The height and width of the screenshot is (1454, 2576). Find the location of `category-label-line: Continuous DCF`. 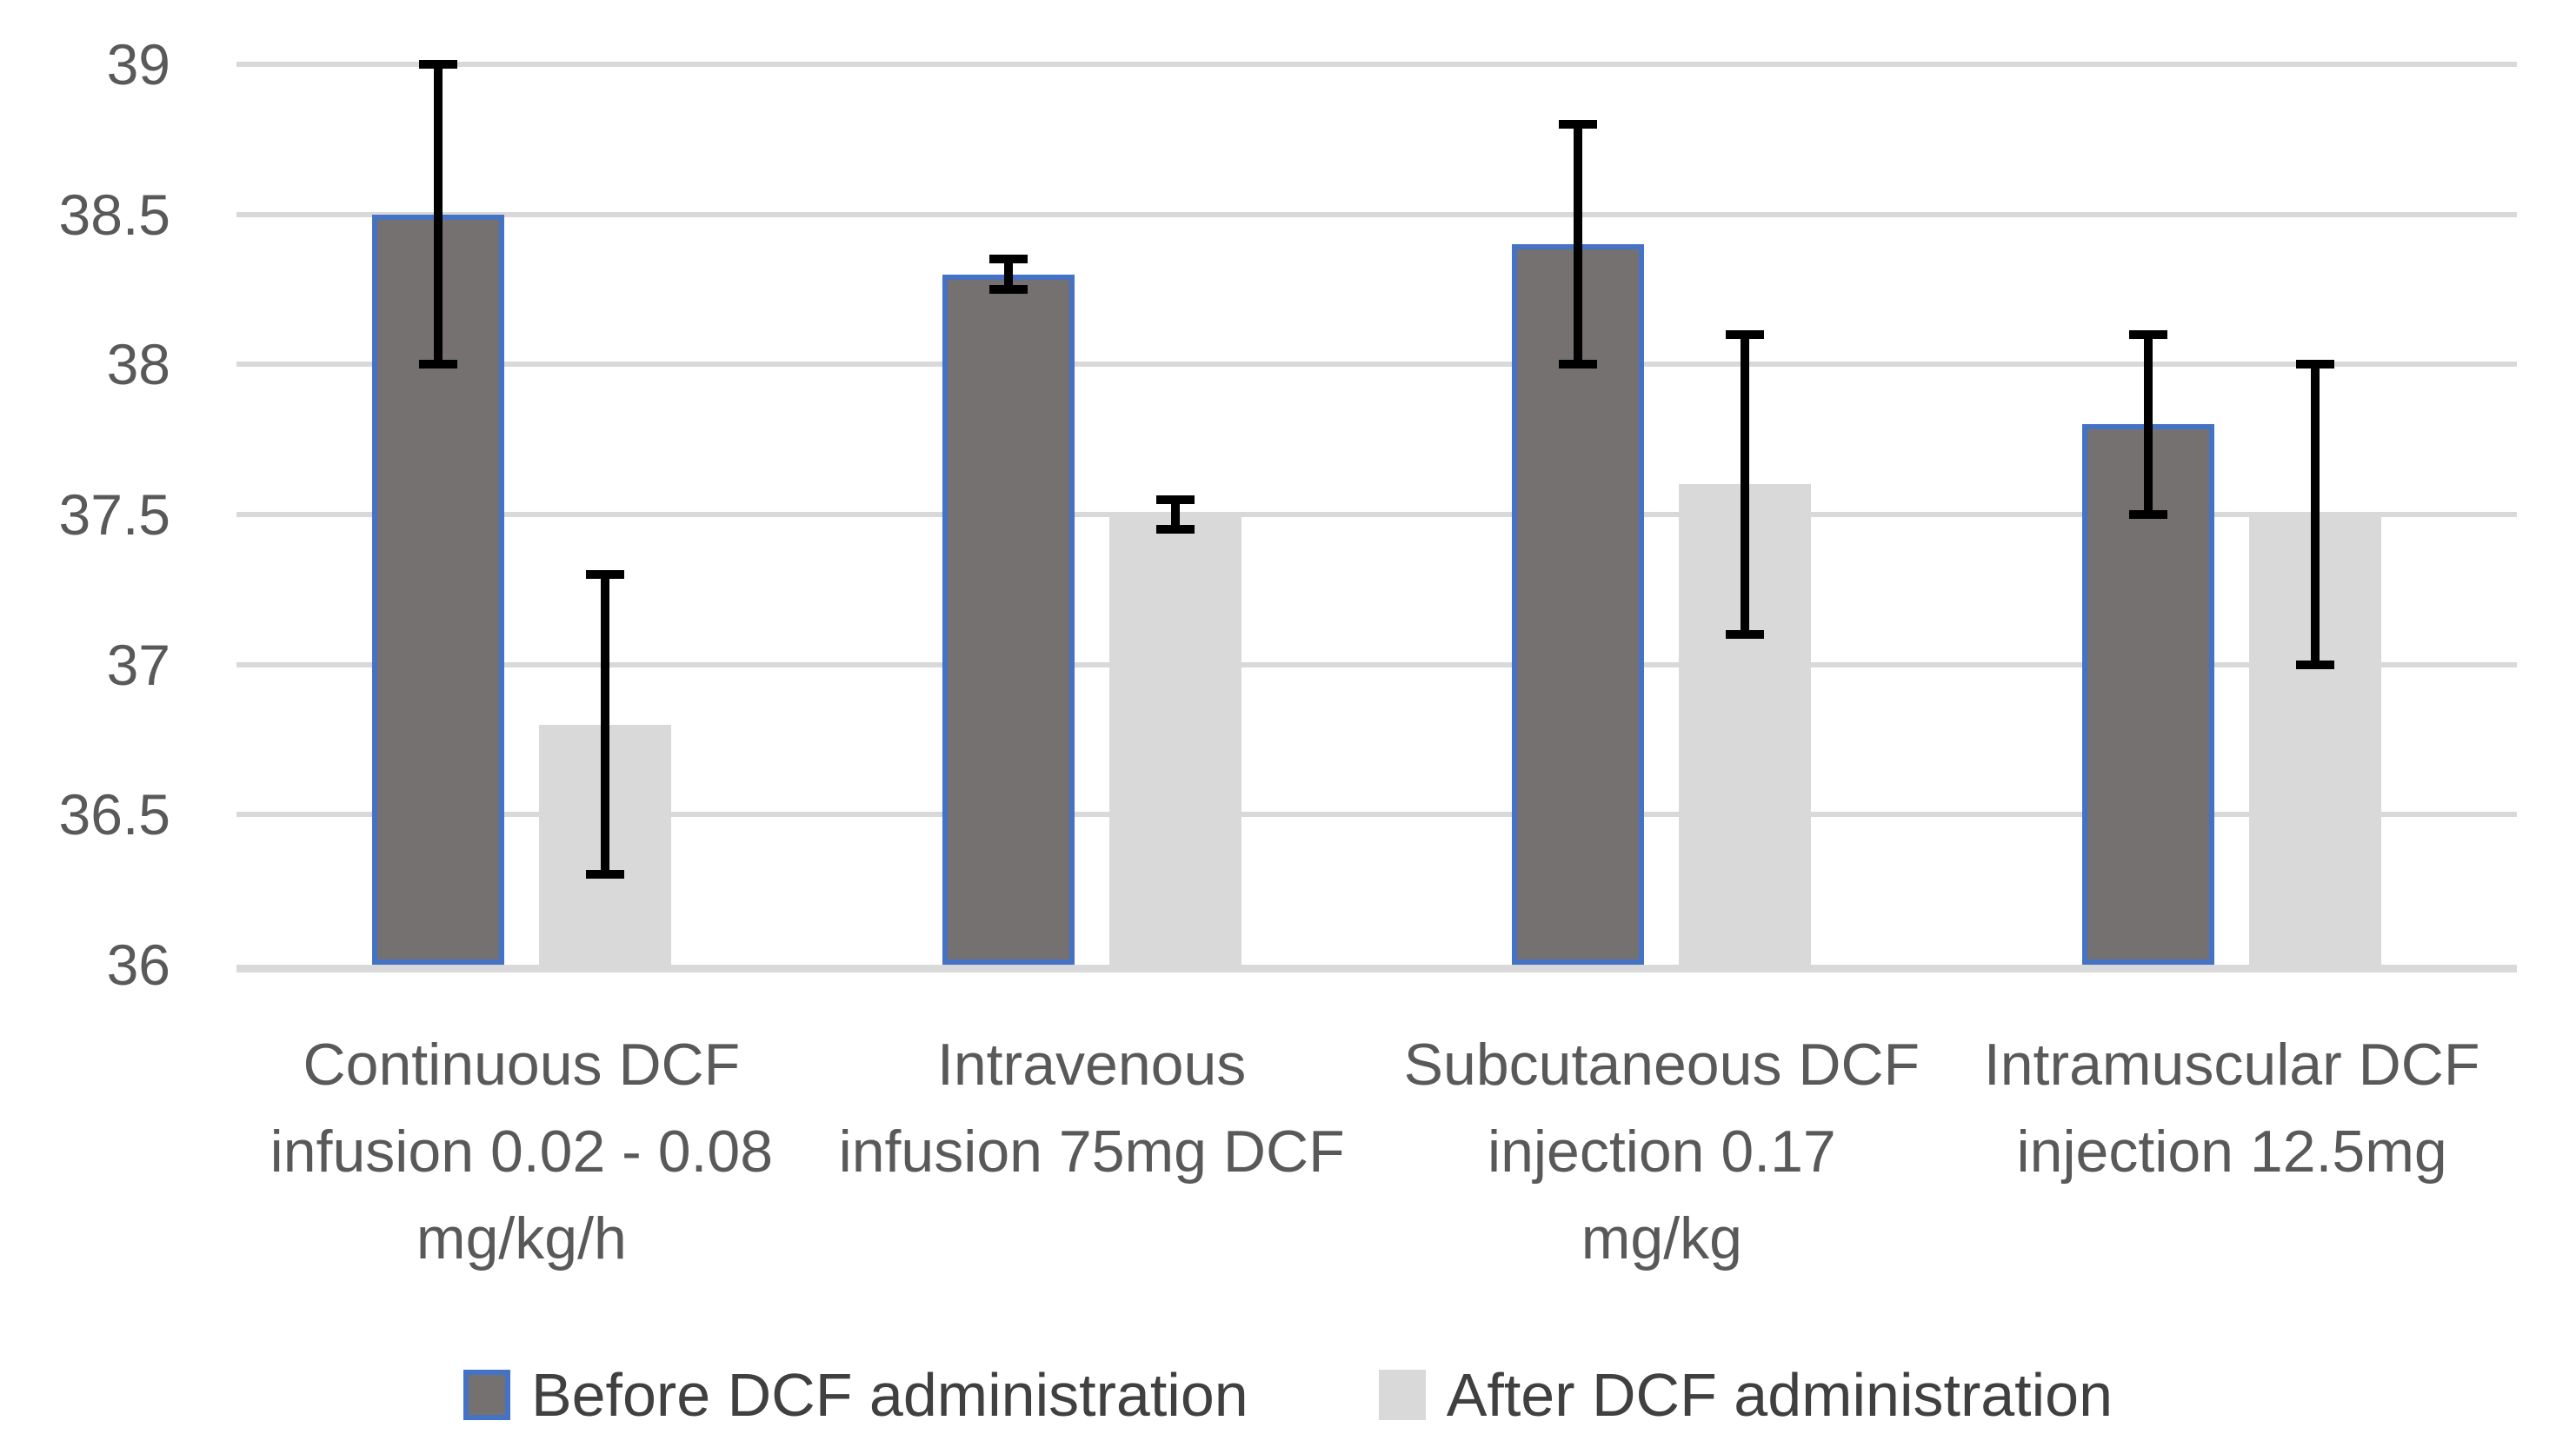

category-label-line: Continuous DCF is located at coordinates (522, 1065).